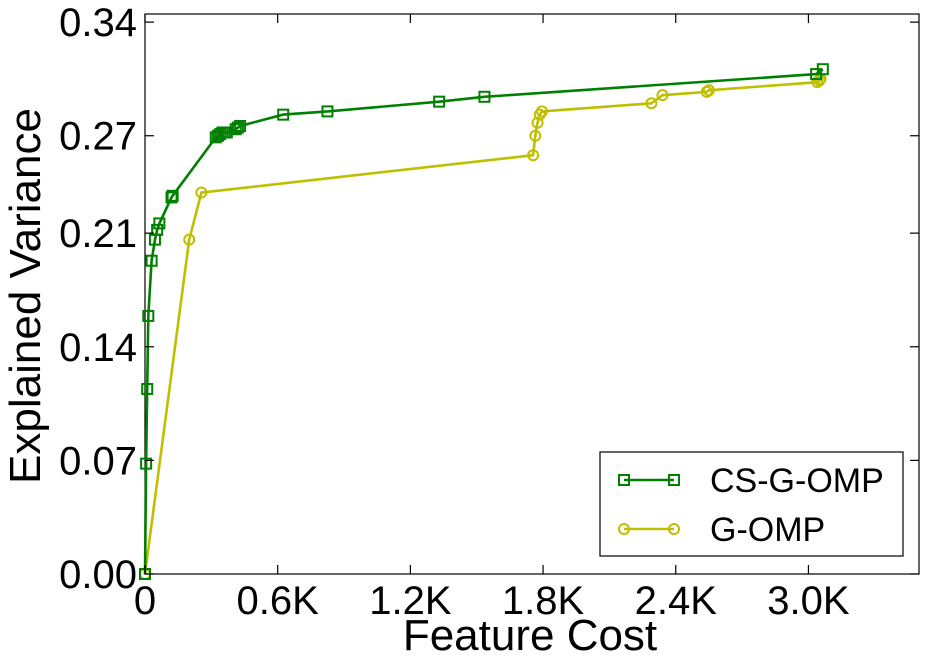 The image size is (929, 660). Describe the element at coordinates (808, 601) in the screenshot. I see `x-tick-label: 3.0K` at that location.